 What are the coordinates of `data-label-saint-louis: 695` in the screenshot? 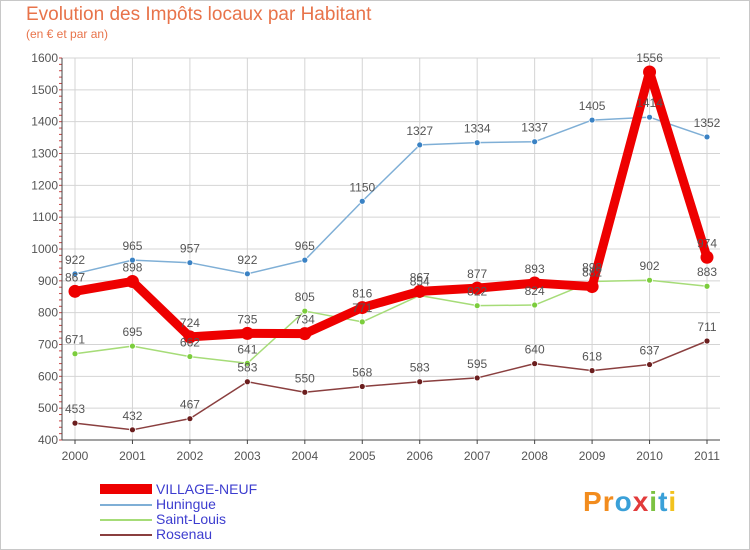 It's located at (132, 332).